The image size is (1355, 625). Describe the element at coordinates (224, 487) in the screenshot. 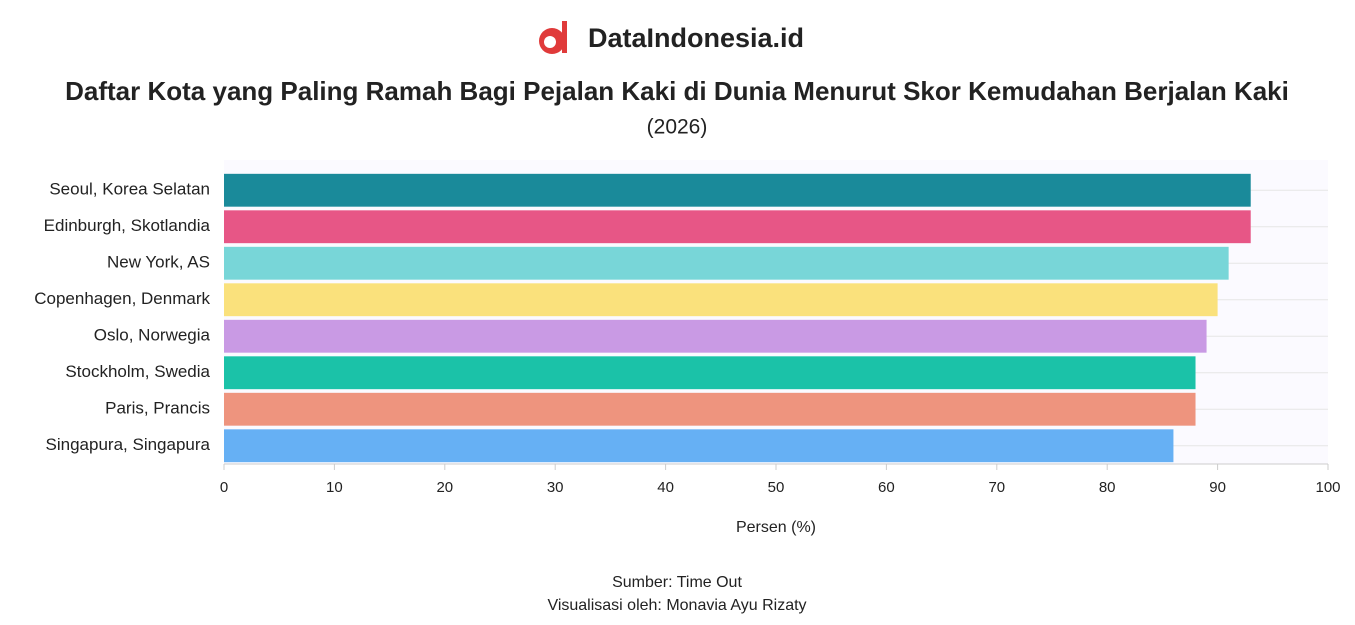

I see `x-tick-label: 0` at that location.